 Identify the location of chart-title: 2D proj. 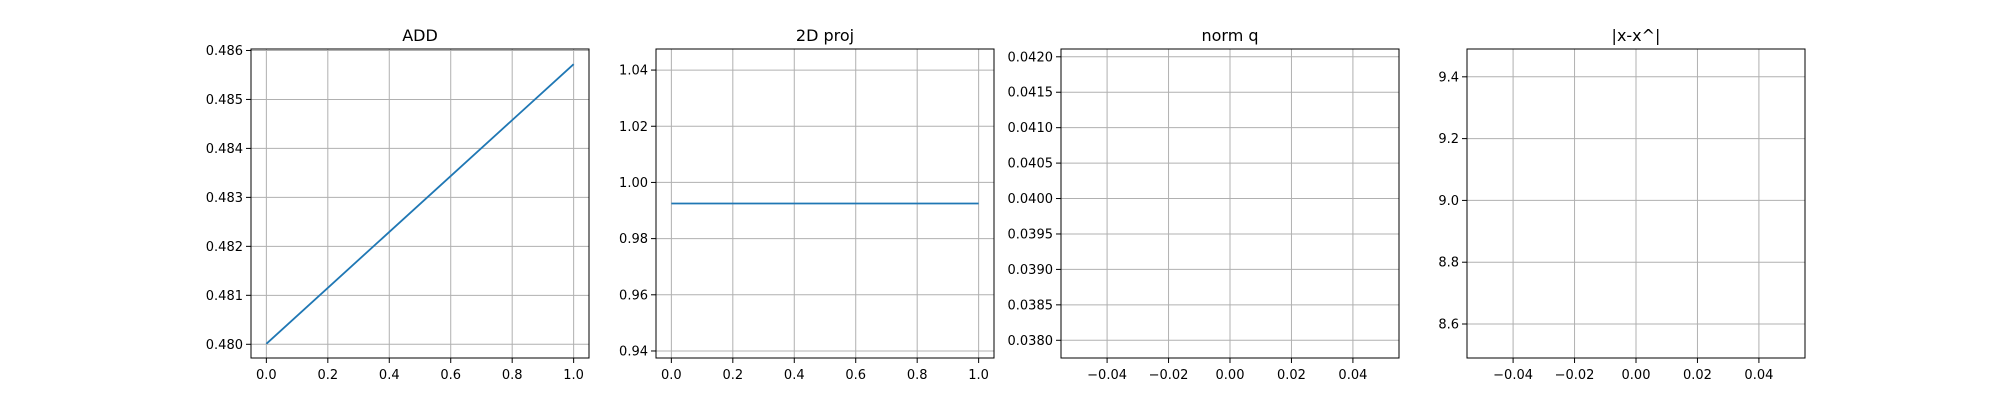
(825, 35).